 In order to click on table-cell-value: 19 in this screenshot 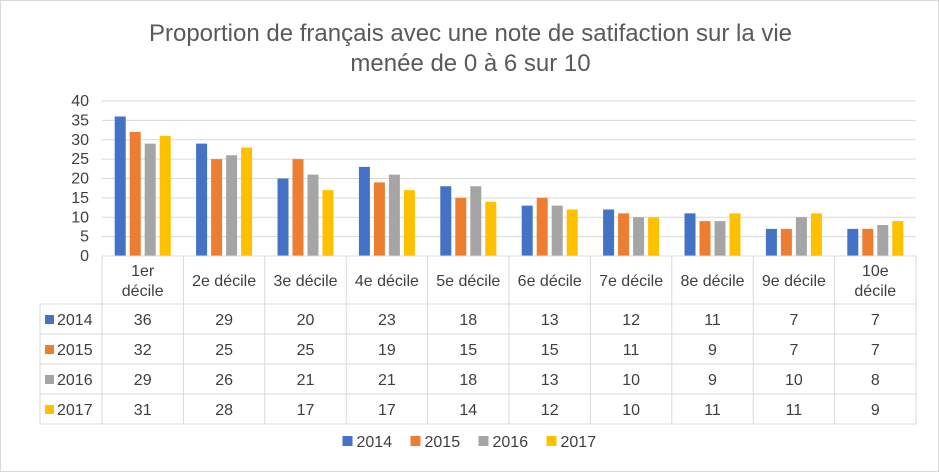, I will do `click(387, 350)`.